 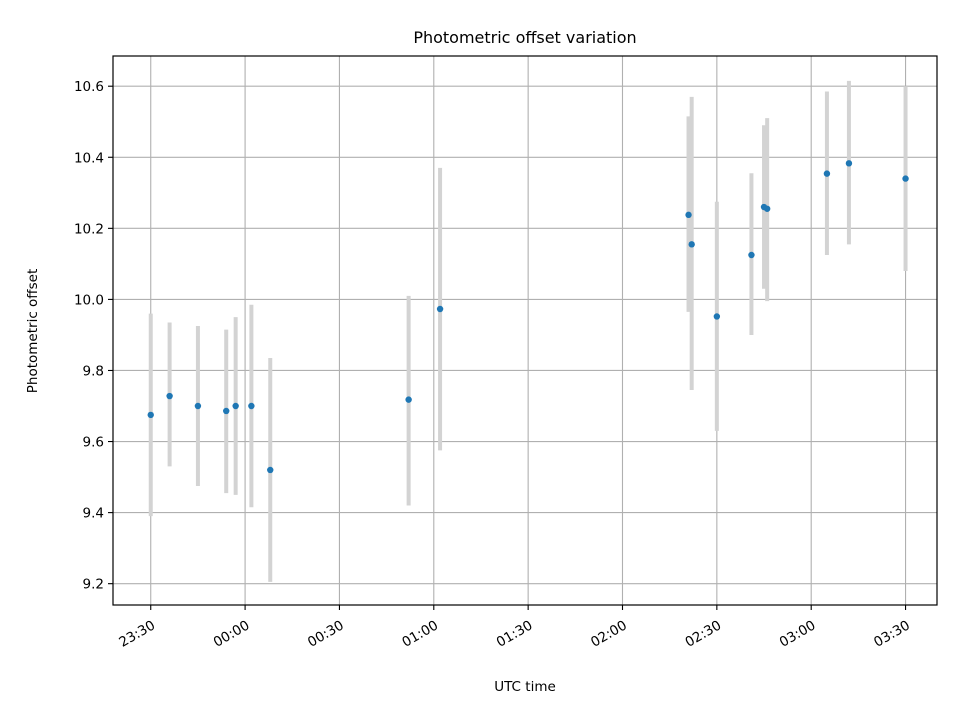 What do you see at coordinates (89, 87) in the screenshot?
I see `y-tick-label: 10.6` at bounding box center [89, 87].